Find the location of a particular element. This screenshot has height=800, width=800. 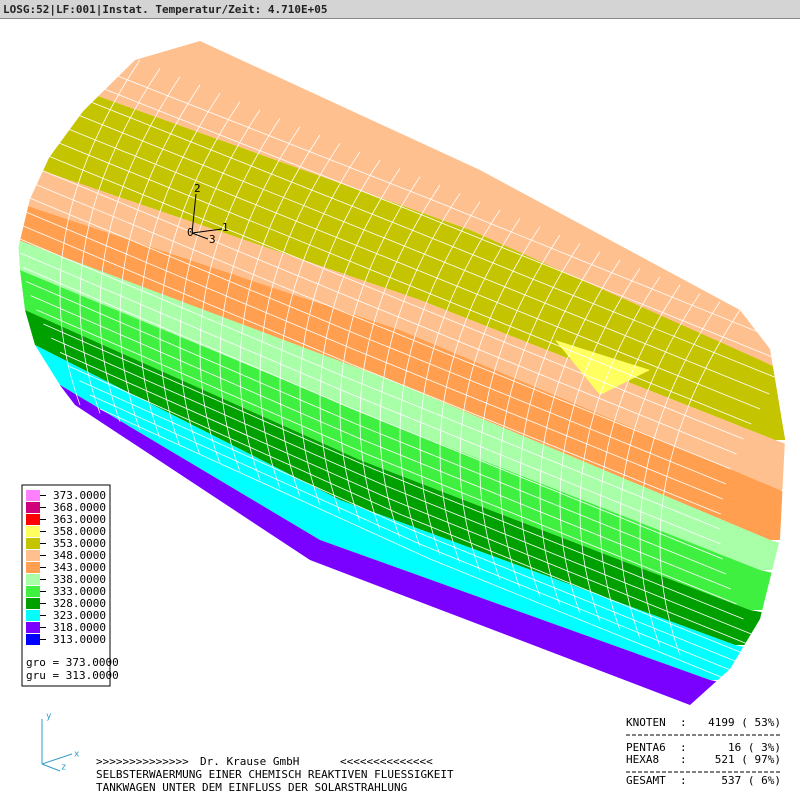

legend-label: 353.0000 is located at coordinates (79, 543).